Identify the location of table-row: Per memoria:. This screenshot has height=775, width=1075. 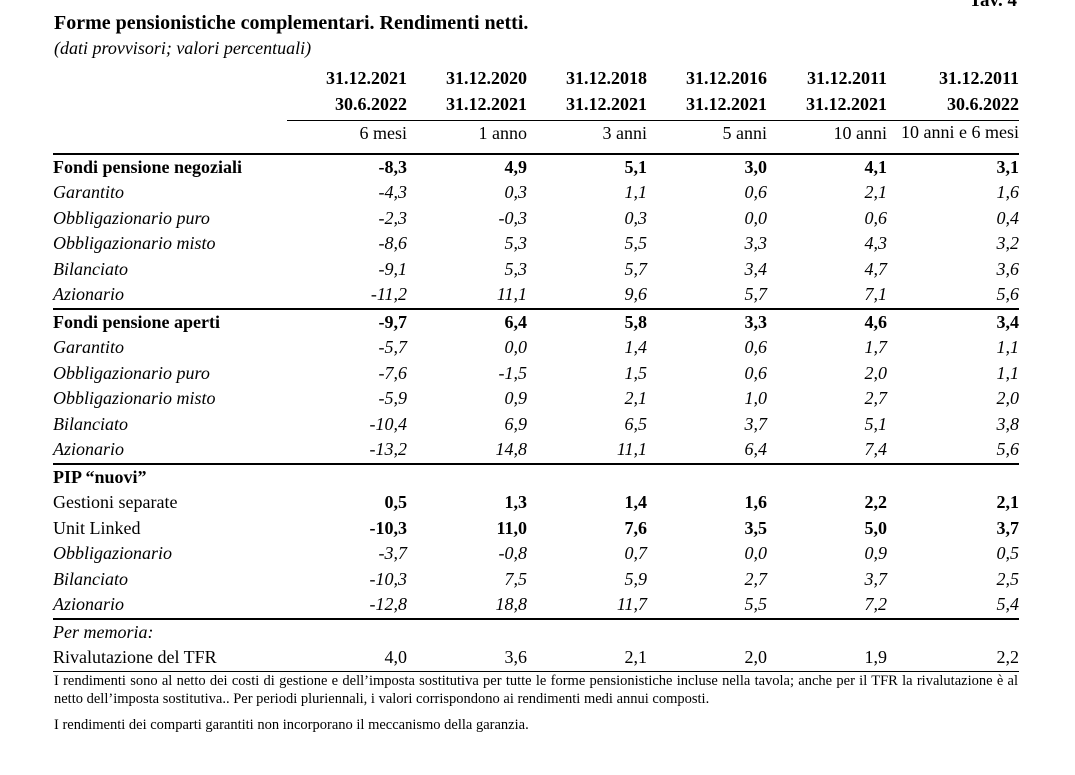
(536, 632).